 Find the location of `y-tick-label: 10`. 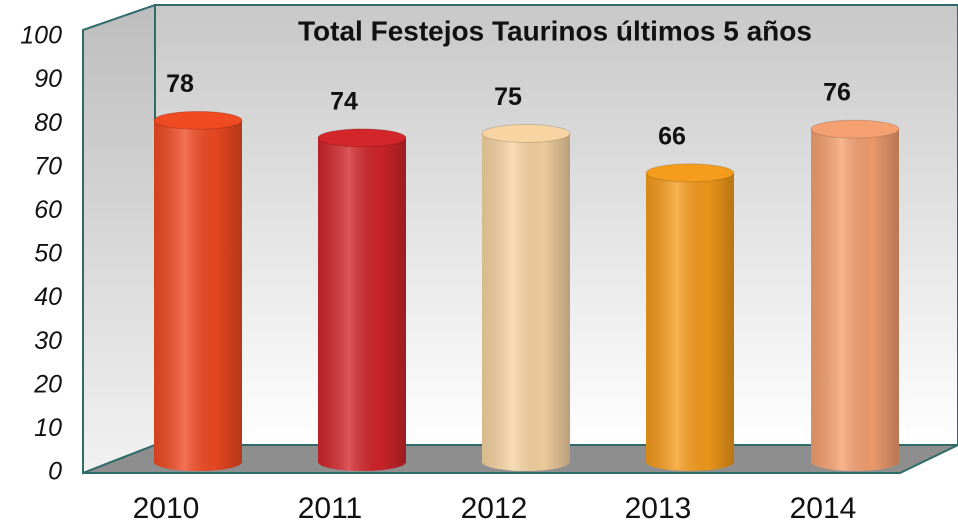

y-tick-label: 10 is located at coordinates (48, 428).